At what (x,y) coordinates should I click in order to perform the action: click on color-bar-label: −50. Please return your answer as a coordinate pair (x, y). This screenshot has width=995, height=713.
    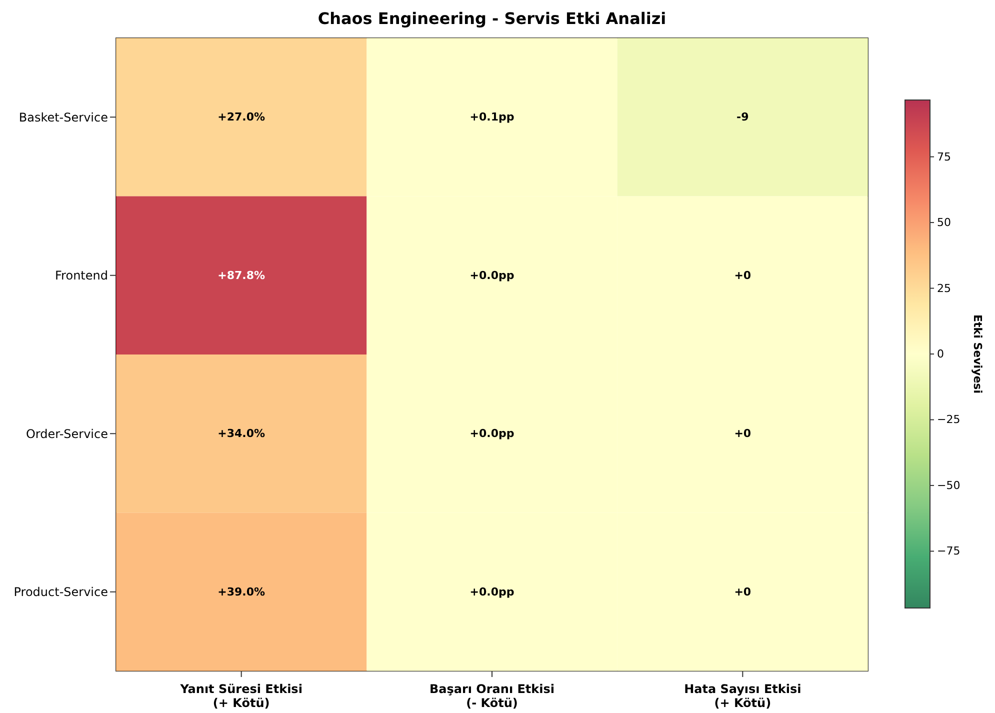
    Looking at the image, I should click on (948, 485).